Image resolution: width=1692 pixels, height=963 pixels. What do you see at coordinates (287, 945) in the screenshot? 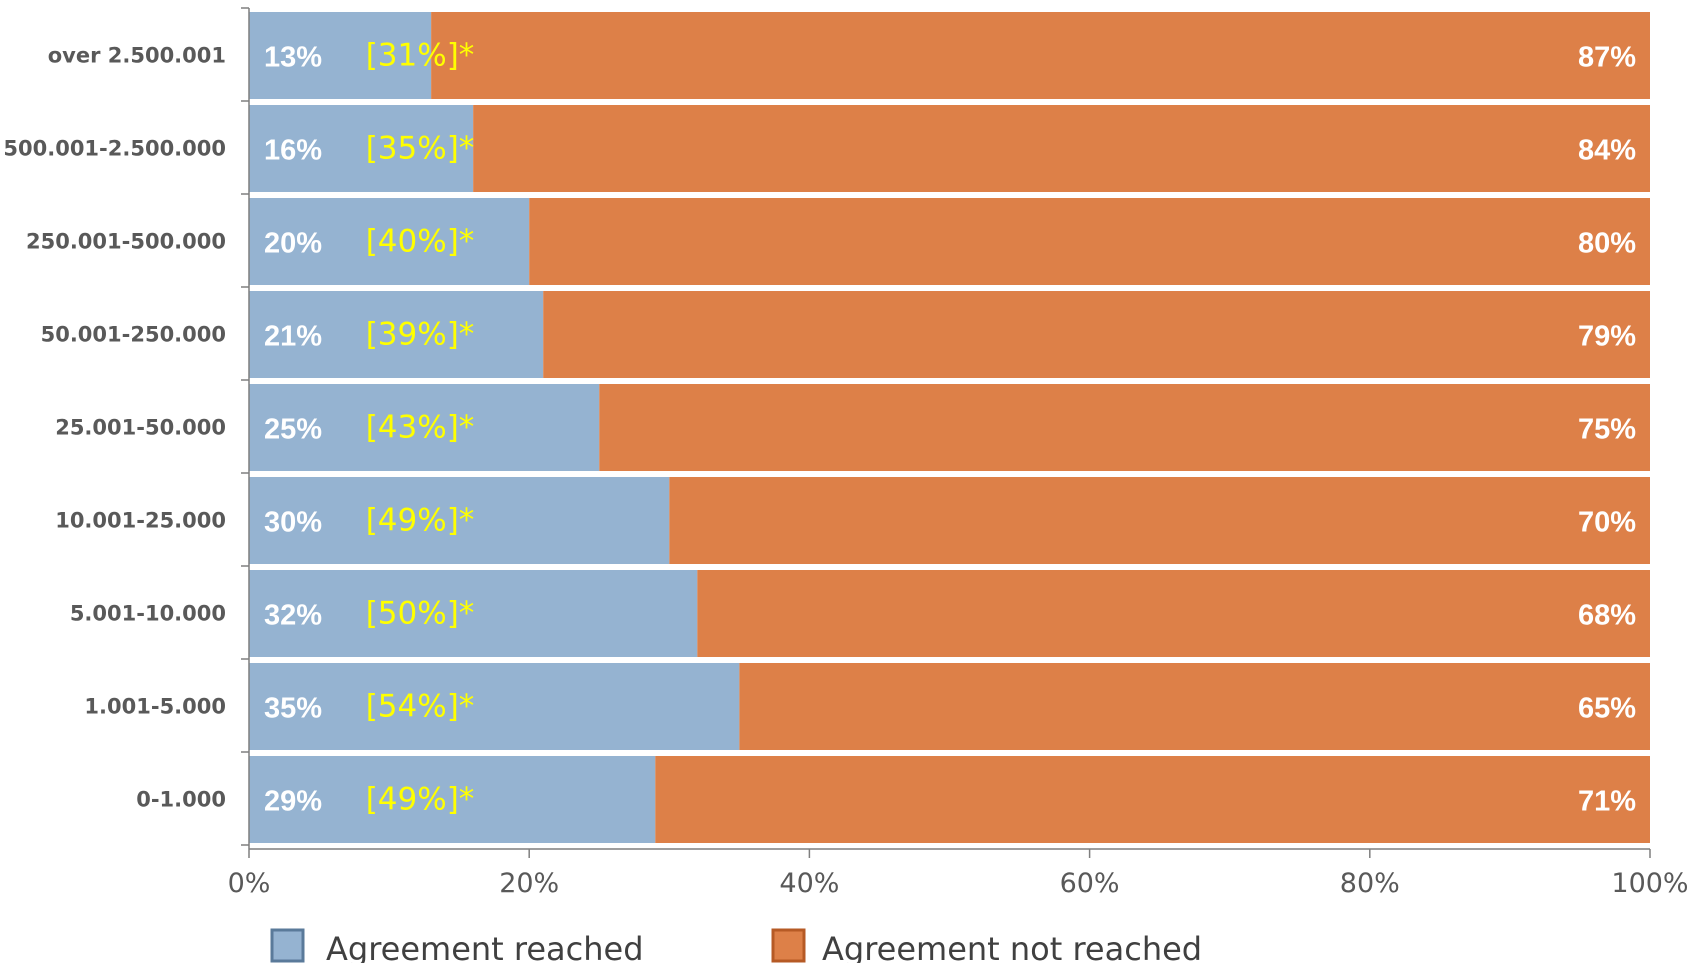
I see `legend-swatch-reached` at bounding box center [287, 945].